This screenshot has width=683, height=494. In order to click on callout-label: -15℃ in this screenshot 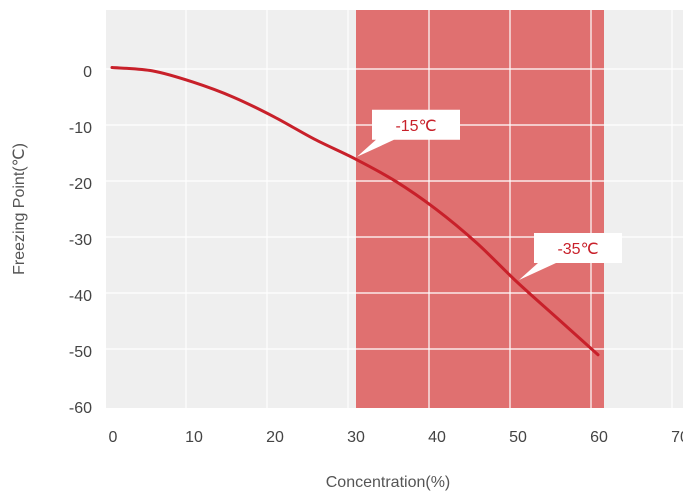, I will do `click(415, 126)`.